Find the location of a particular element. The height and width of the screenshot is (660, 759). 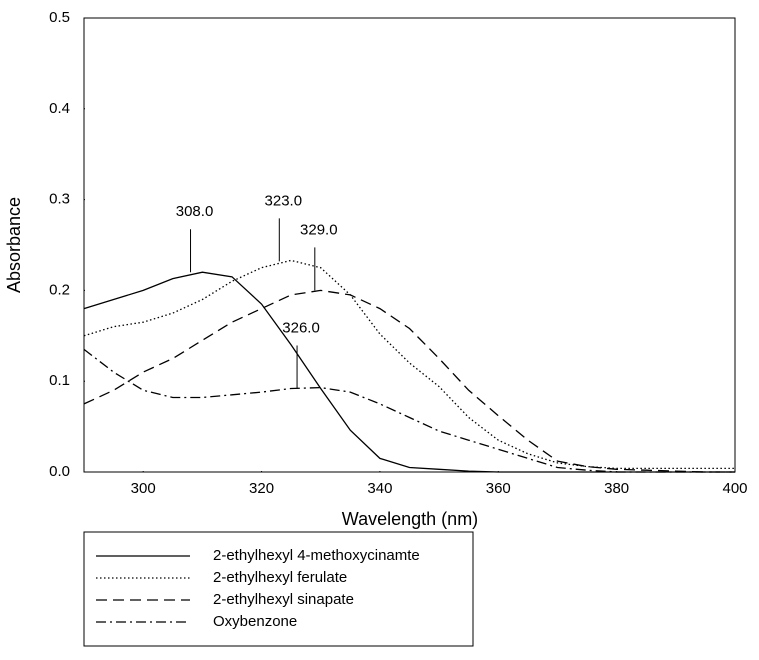

annotation-label: 326.0 is located at coordinates (301, 327).